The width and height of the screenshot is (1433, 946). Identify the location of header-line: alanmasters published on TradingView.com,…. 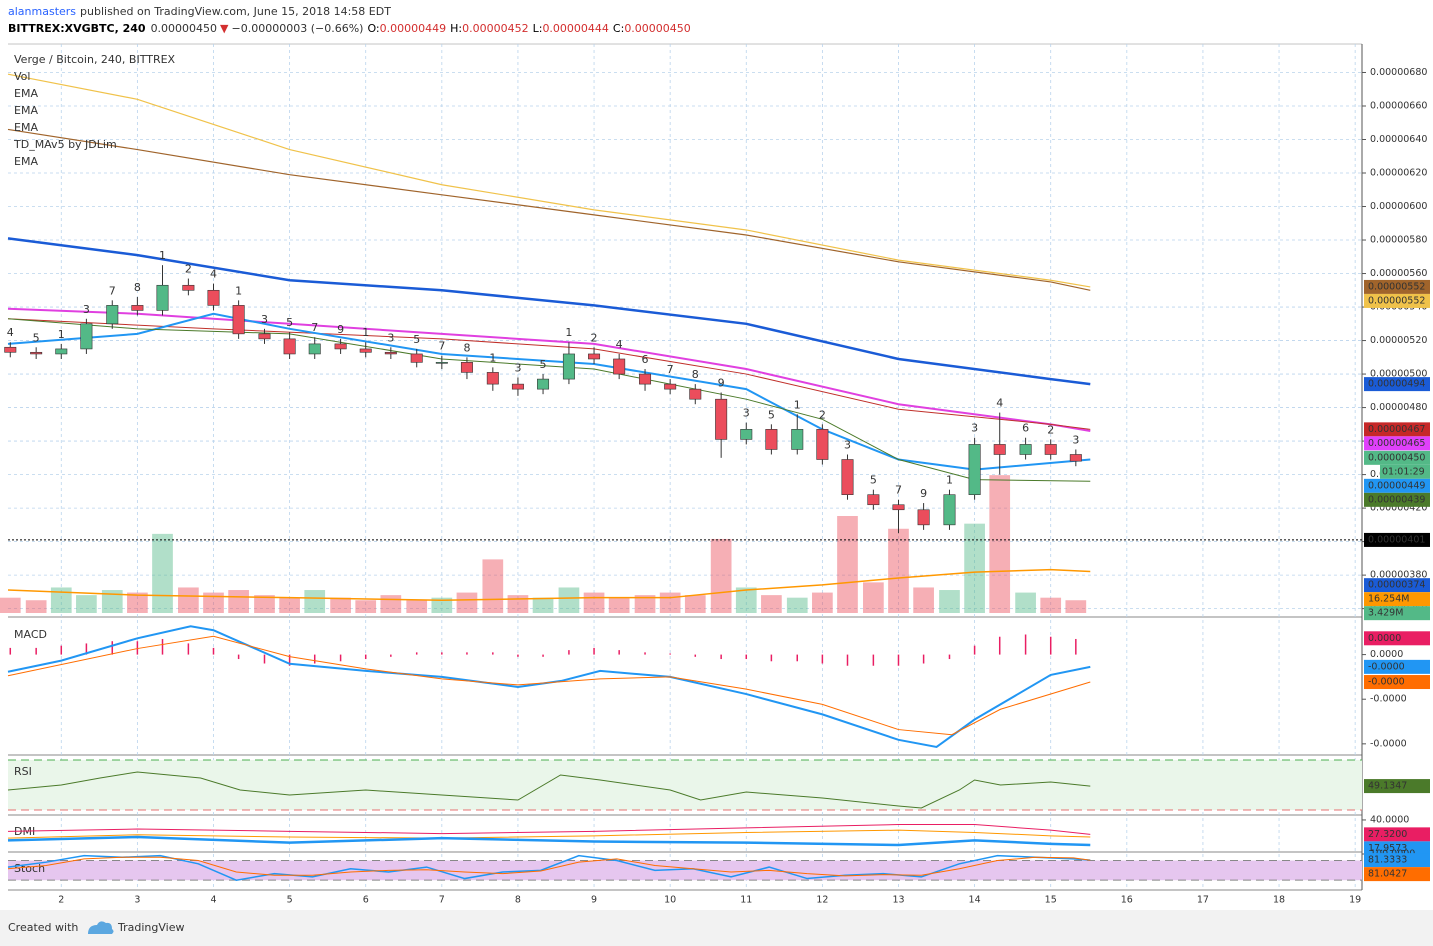
(199, 11).